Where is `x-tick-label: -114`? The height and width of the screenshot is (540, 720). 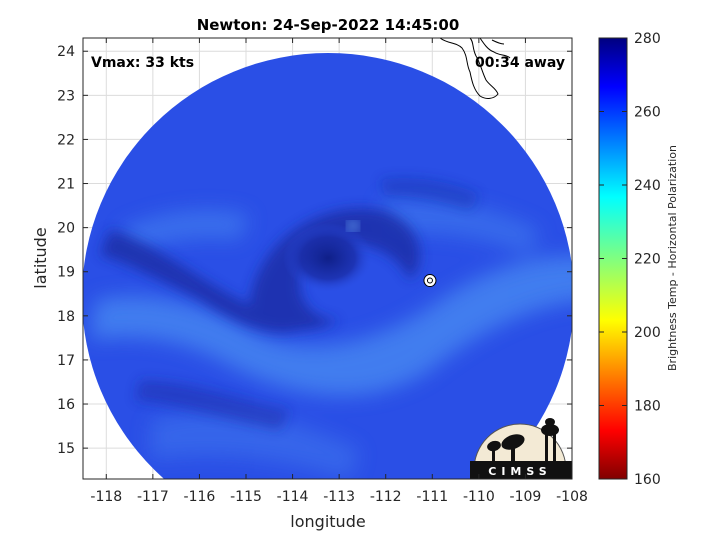
x-tick-label: -114 is located at coordinates (293, 497).